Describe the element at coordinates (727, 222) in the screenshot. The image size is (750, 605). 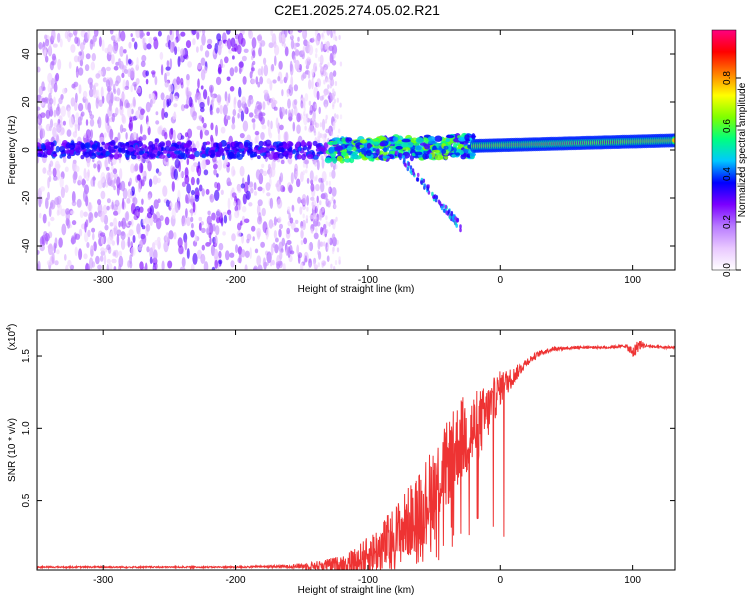
I see `colorbar-tick-label: 0.2` at that location.